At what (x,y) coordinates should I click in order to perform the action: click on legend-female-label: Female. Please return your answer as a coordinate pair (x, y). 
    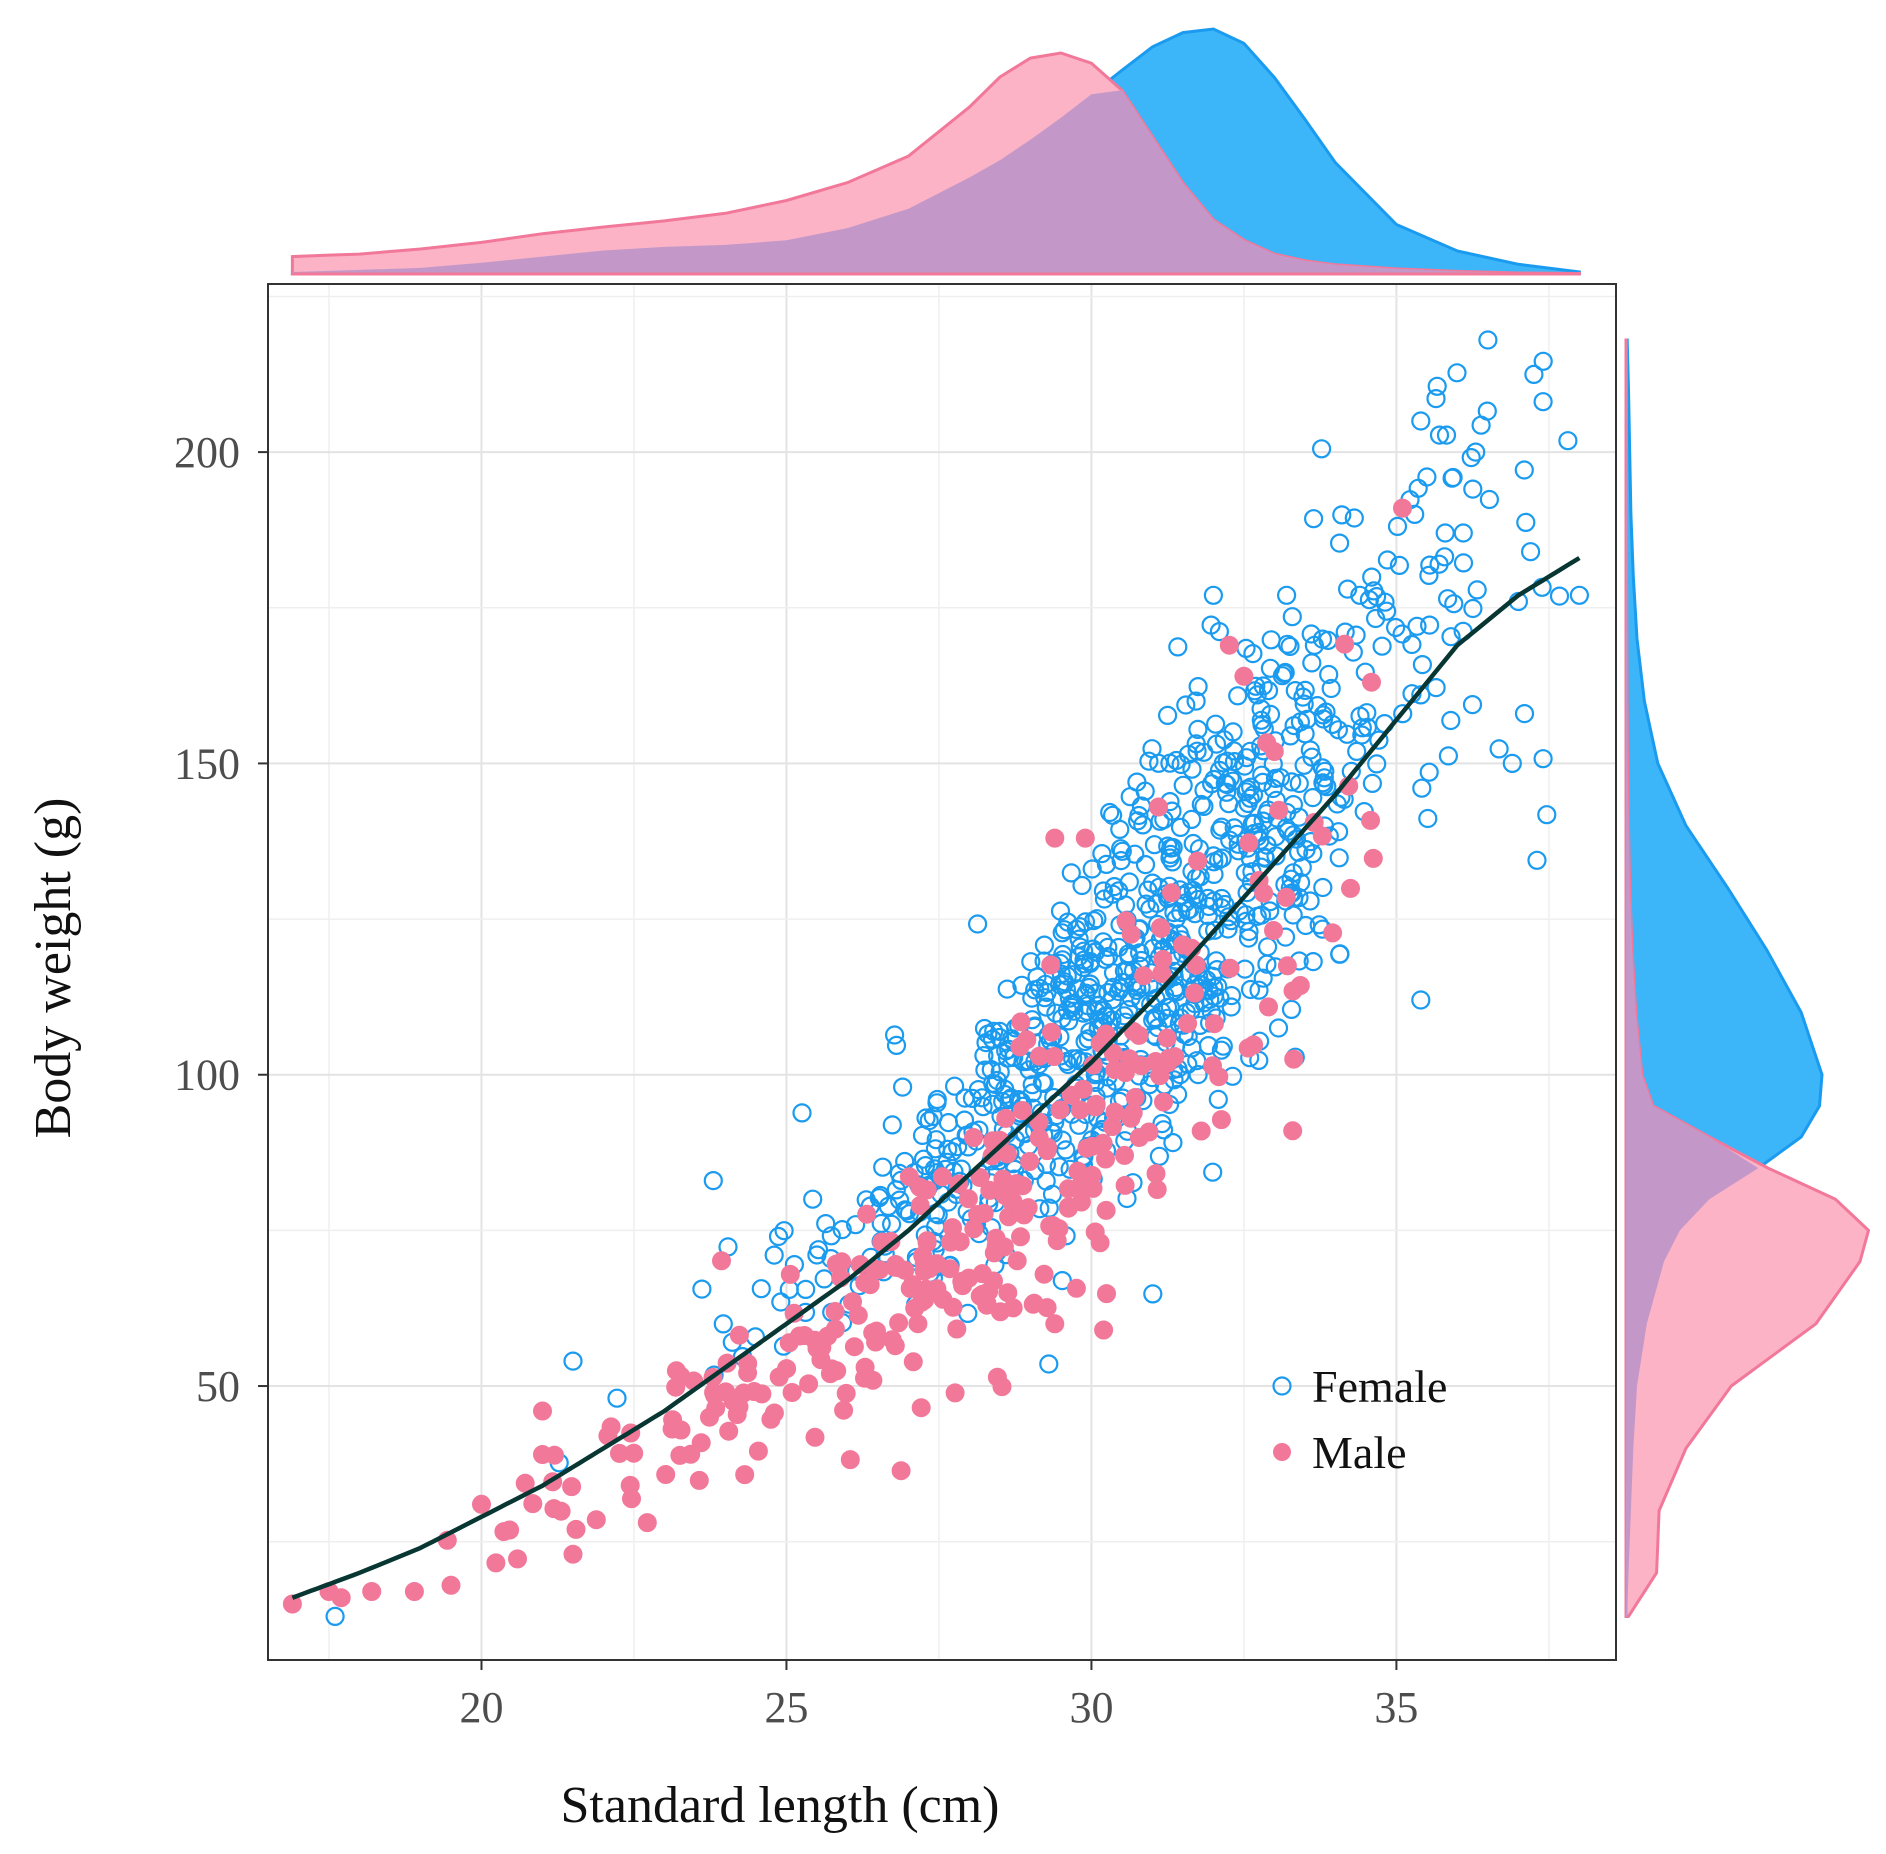
    Looking at the image, I should click on (1379, 1386).